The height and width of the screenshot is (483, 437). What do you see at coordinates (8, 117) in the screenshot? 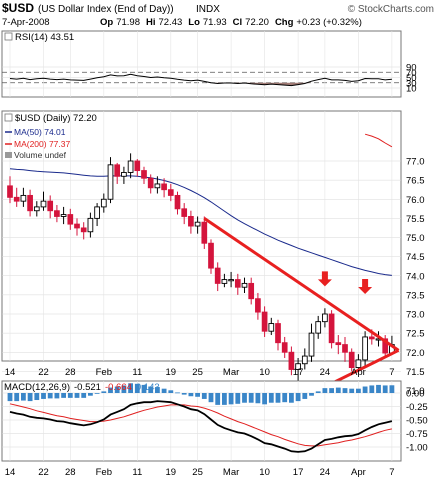
I see `price-legend-swatch` at bounding box center [8, 117].